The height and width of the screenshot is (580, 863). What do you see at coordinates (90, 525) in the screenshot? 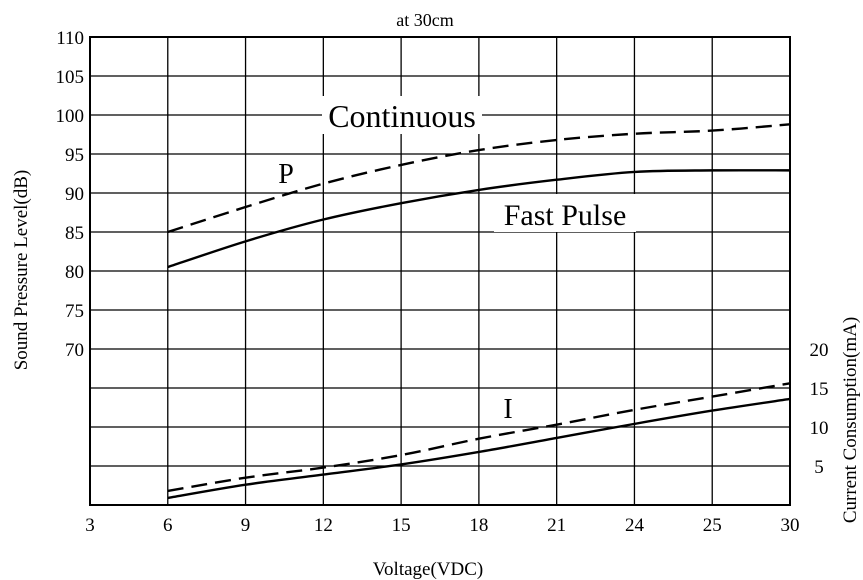
I see `x-tick-label: 3` at bounding box center [90, 525].